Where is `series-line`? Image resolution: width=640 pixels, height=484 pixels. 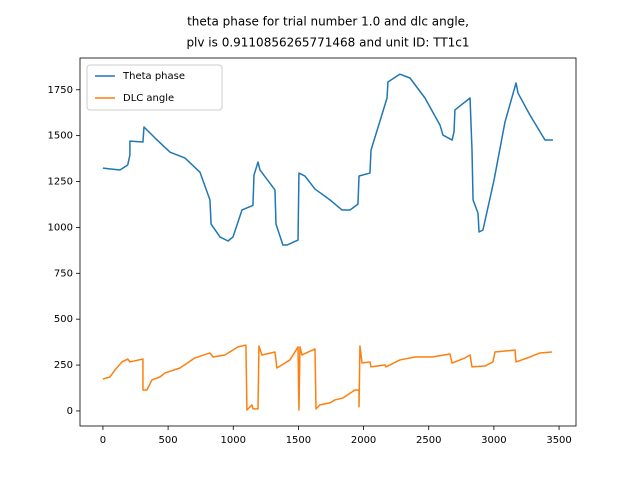 series-line is located at coordinates (327, 377).